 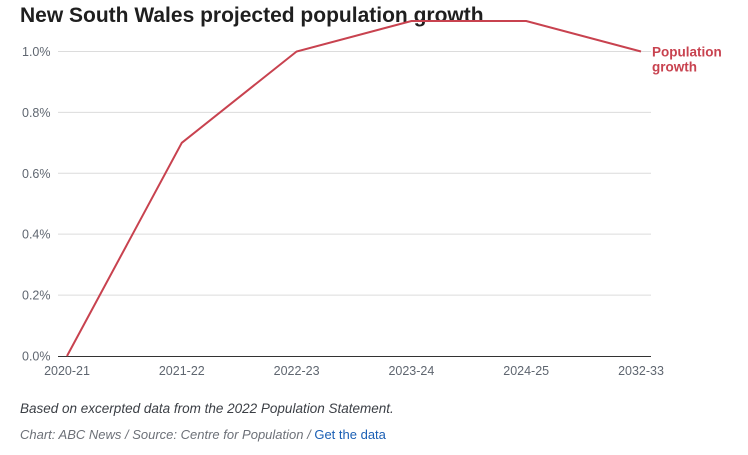 What do you see at coordinates (36, 204) in the screenshot?
I see `y-axis-ticks: 0.0% 0.2% 0.4% 0.6% 0.8% 1.0%` at bounding box center [36, 204].